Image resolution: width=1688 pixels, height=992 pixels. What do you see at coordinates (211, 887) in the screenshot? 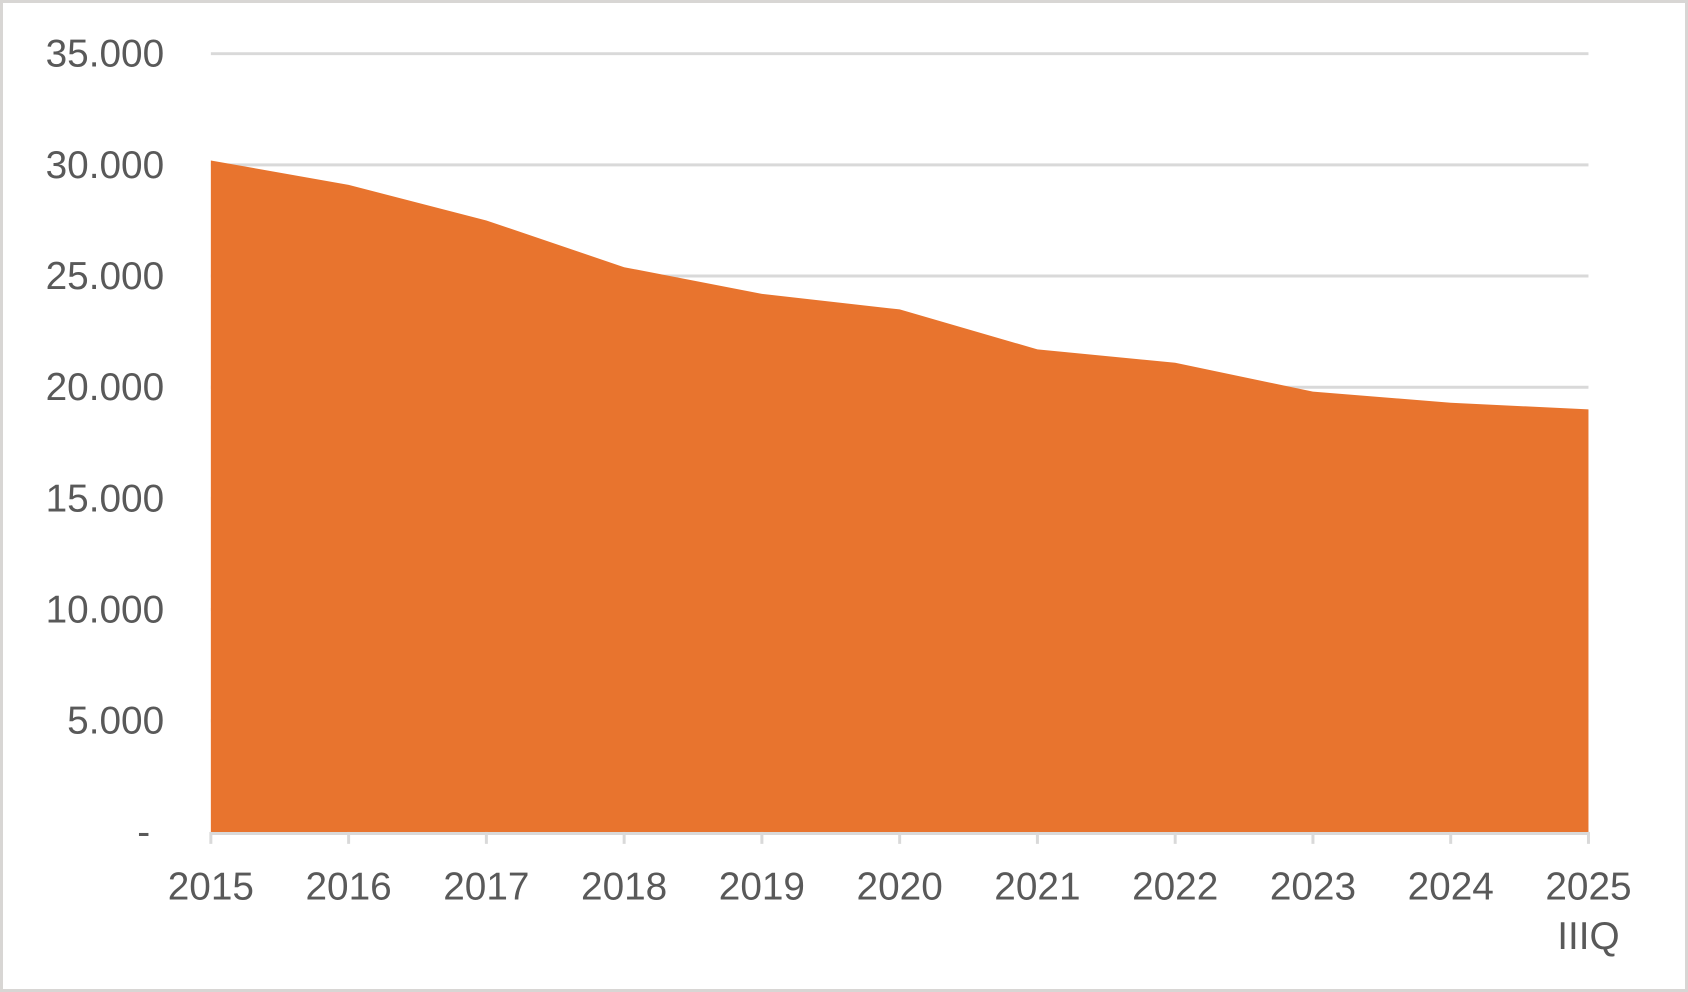
I see `x-axis-tick-label: 2015` at bounding box center [211, 887].